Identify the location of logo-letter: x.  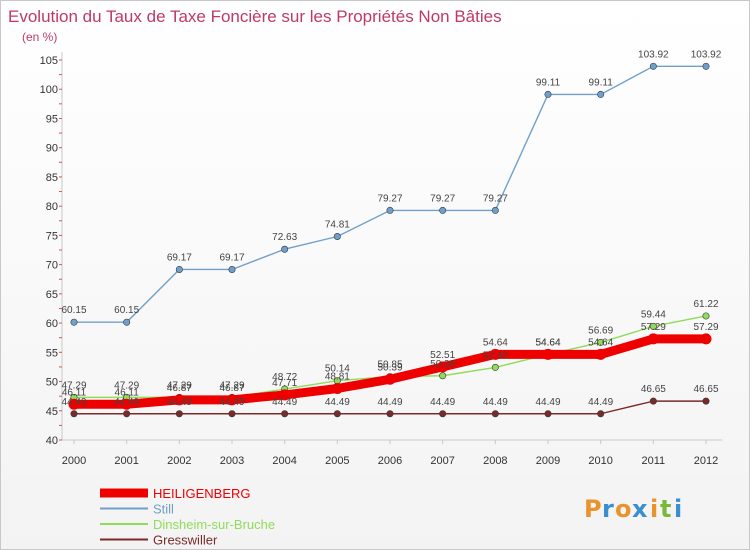
(640, 509).